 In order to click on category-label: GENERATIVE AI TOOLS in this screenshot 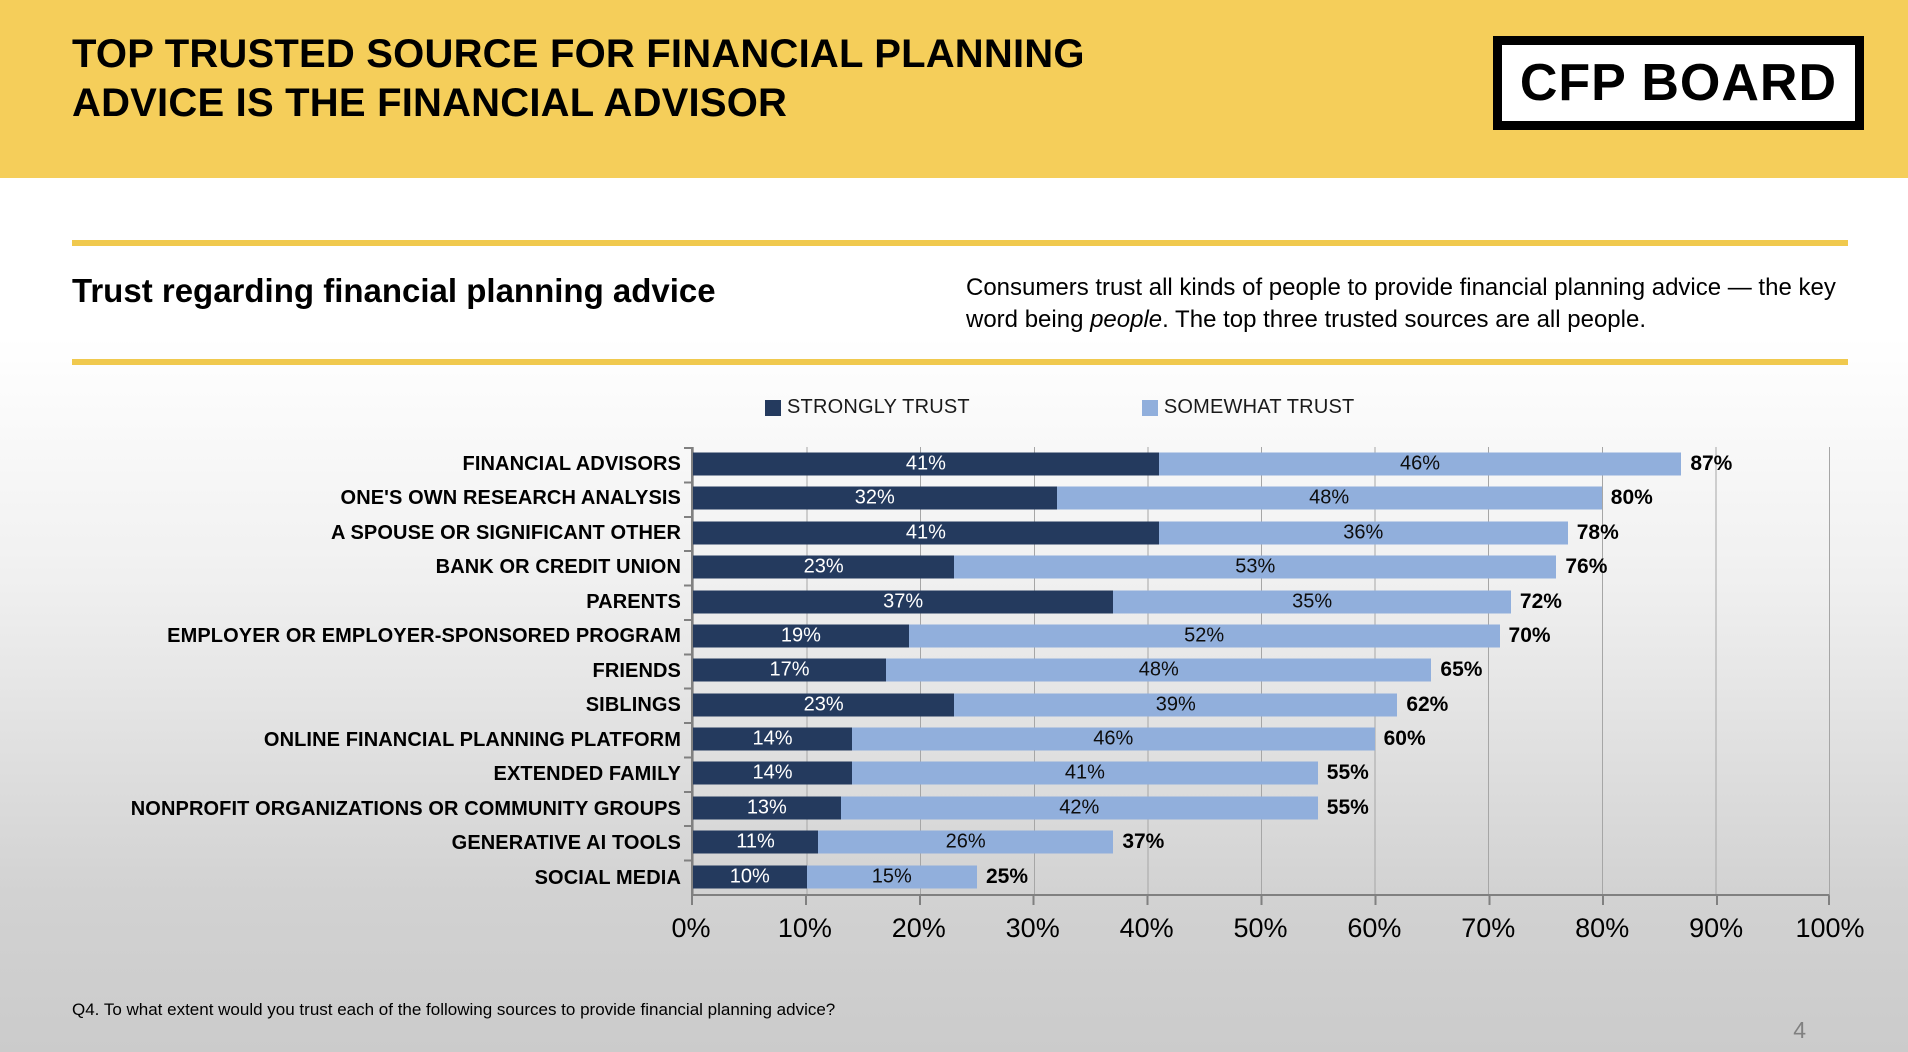, I will do `click(566, 843)`.